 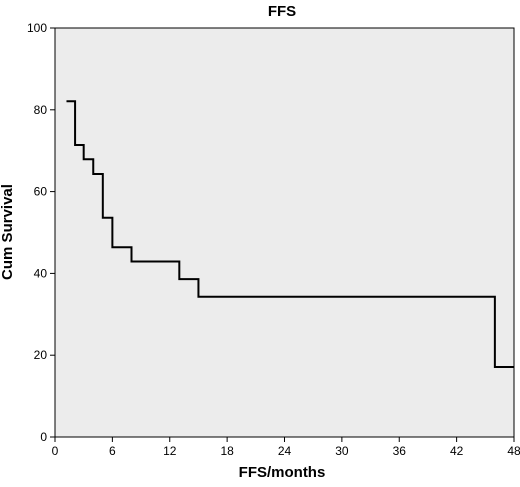 What do you see at coordinates (282, 472) in the screenshot?
I see `x-axis-title: FFS/months` at bounding box center [282, 472].